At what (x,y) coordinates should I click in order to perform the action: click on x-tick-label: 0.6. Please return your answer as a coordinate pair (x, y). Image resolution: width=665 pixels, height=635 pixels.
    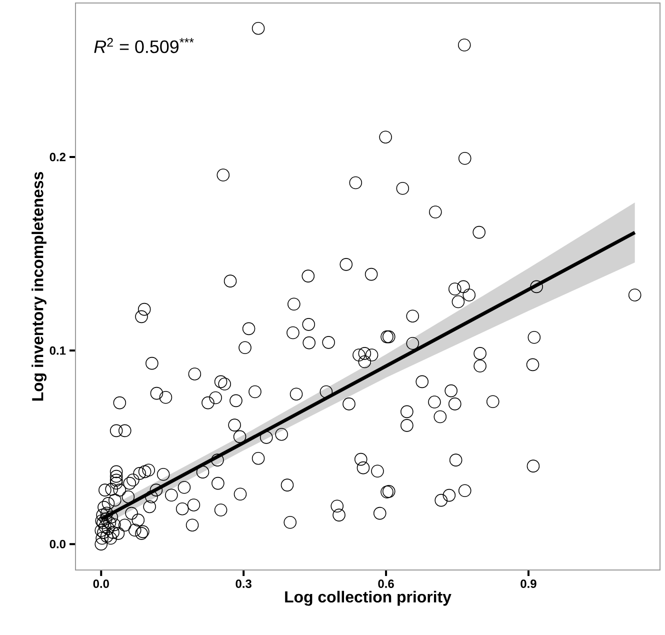
    Looking at the image, I should click on (386, 584).